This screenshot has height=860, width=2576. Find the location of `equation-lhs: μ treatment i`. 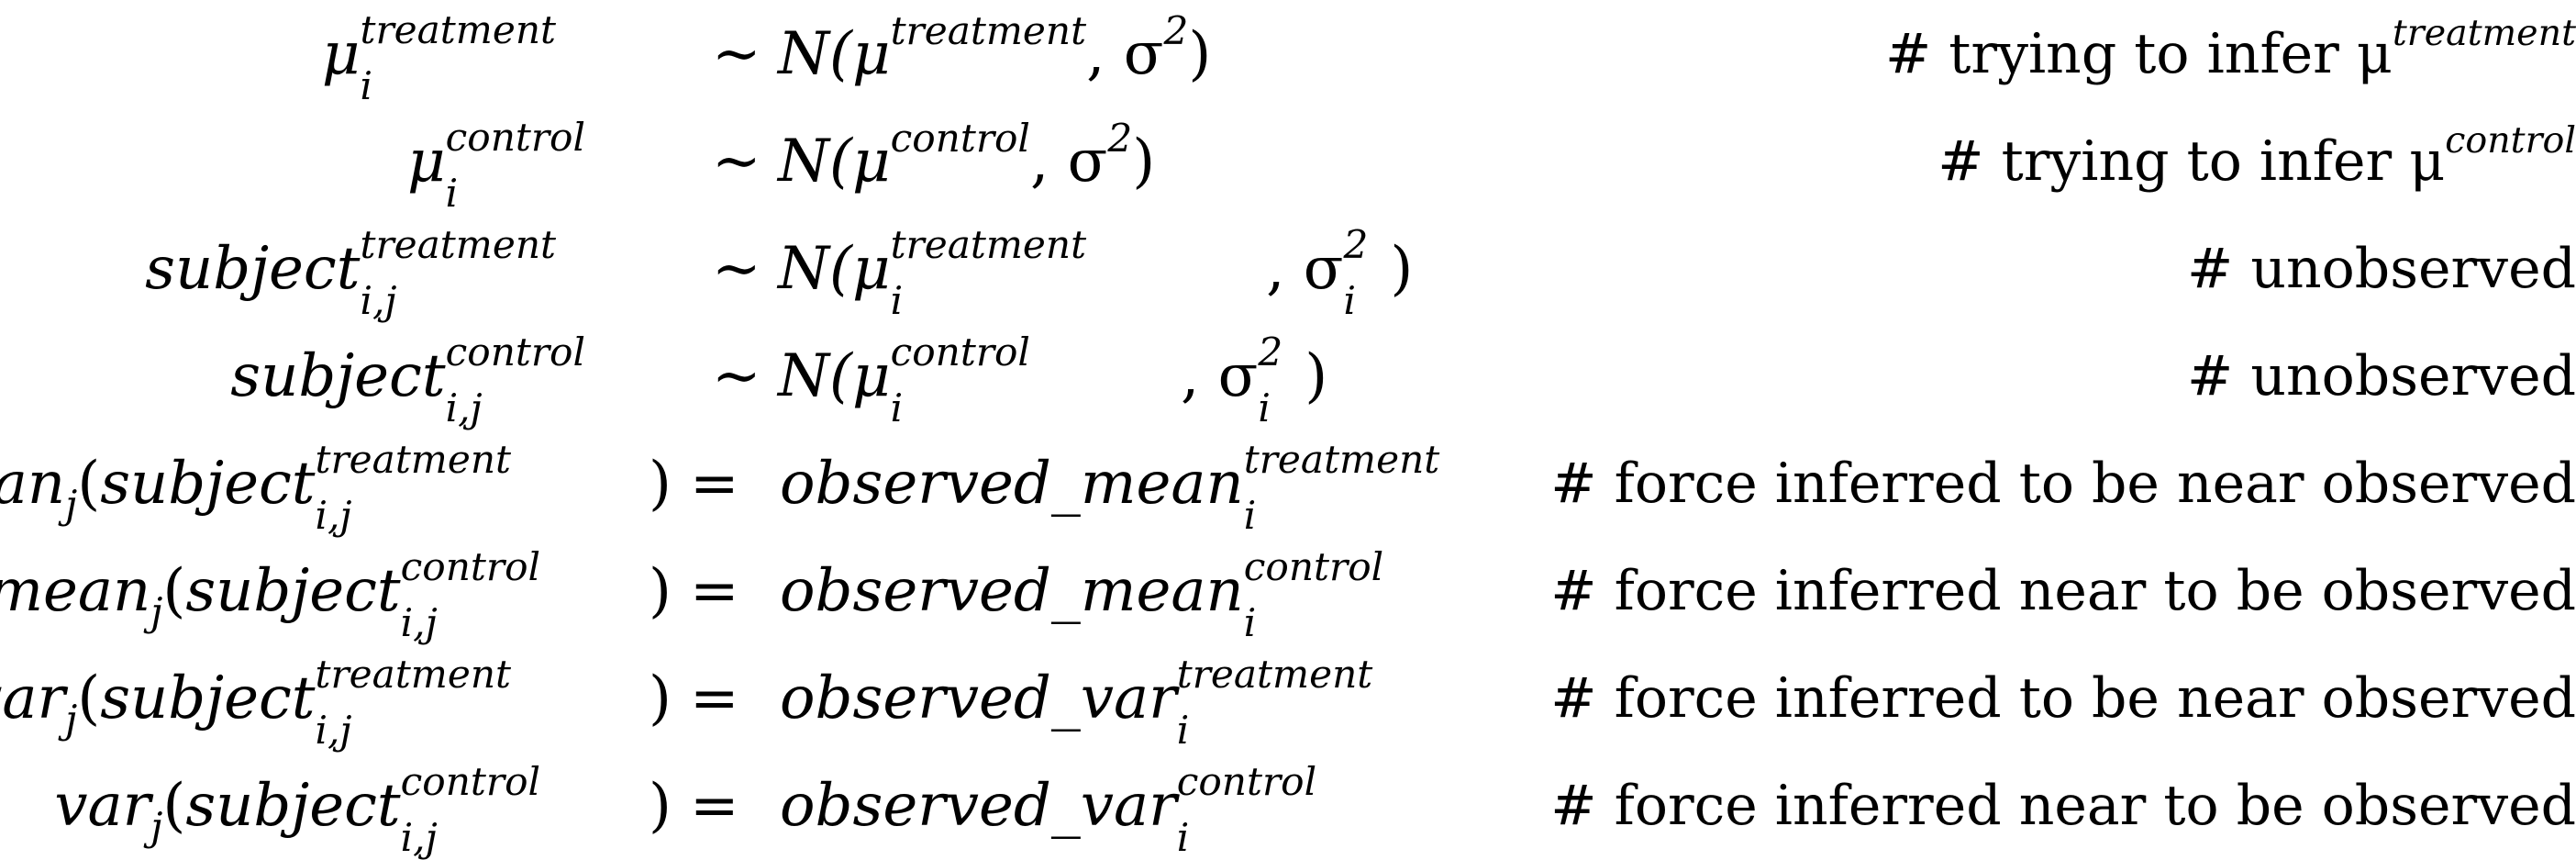

equation-lhs: μ treatment i is located at coordinates (438, 57).